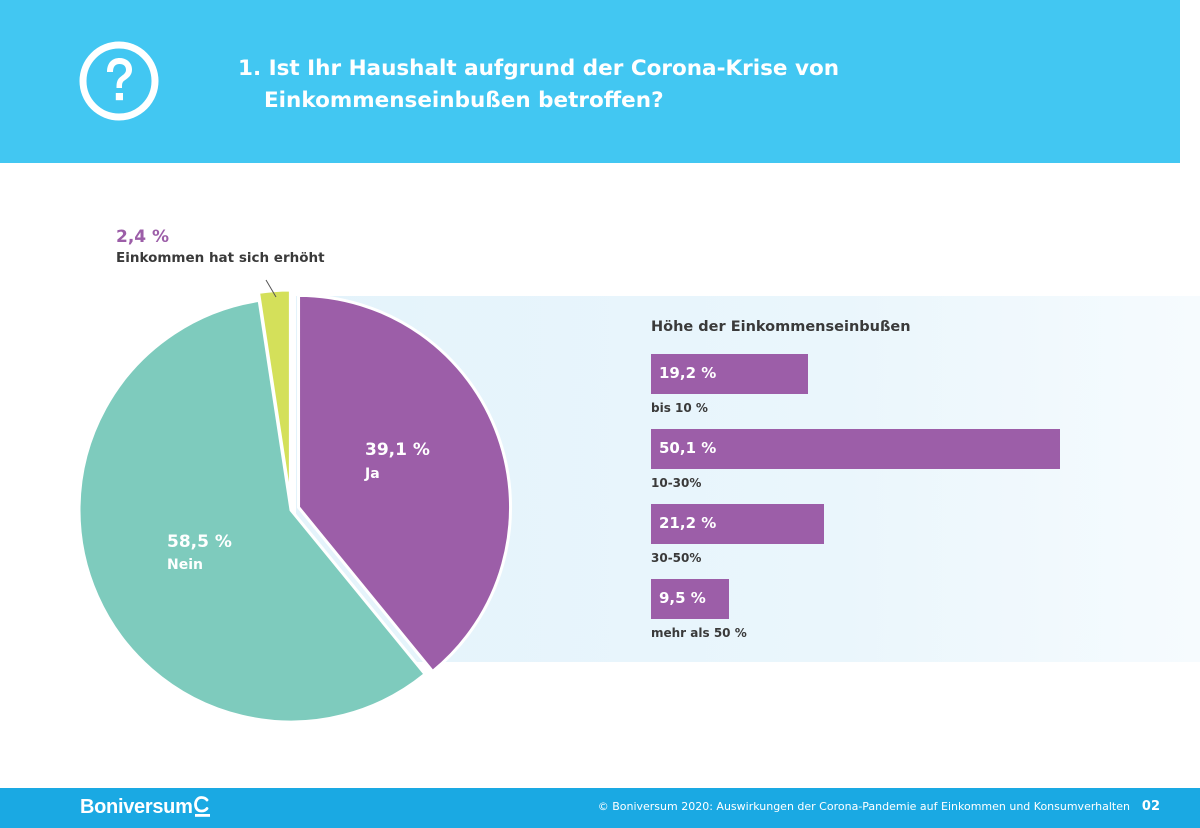 The height and width of the screenshot is (828, 1200). What do you see at coordinates (274, 395) in the screenshot?
I see `pie-slice-erhoeht` at bounding box center [274, 395].